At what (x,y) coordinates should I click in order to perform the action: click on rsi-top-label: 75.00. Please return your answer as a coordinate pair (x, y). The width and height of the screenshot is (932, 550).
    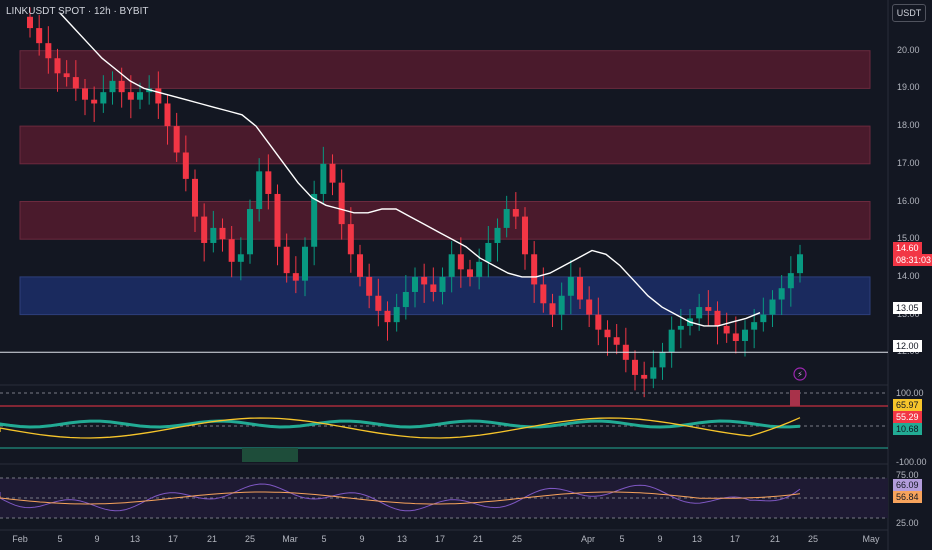
    Looking at the image, I should click on (907, 475).